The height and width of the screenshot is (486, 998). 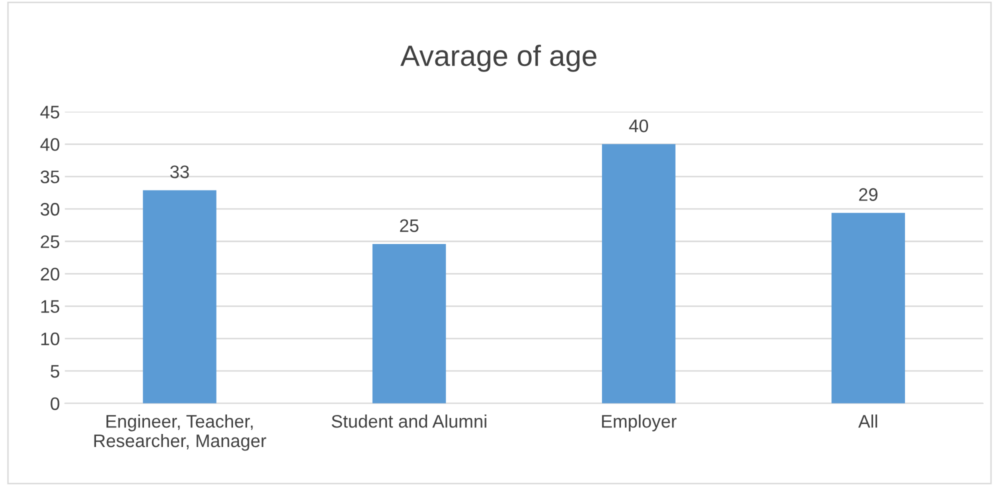 What do you see at coordinates (639, 423) in the screenshot?
I see `x-tick-label: Employer` at bounding box center [639, 423].